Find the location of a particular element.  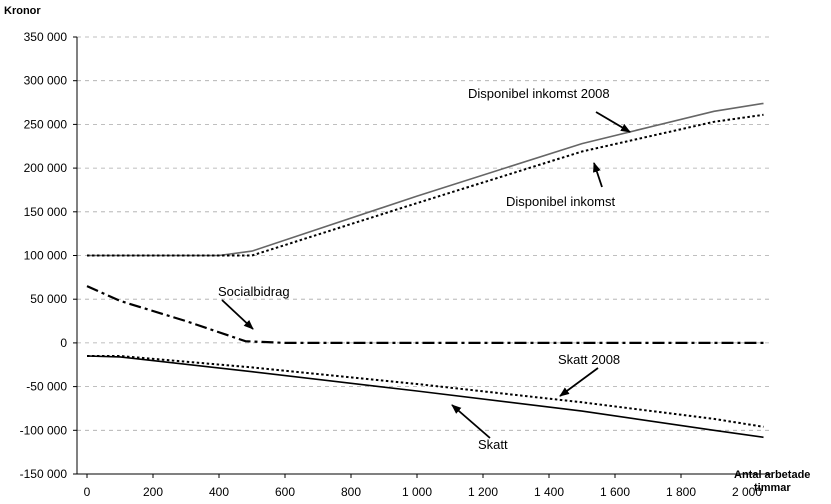

x-tick-label: 600 is located at coordinates (285, 492).